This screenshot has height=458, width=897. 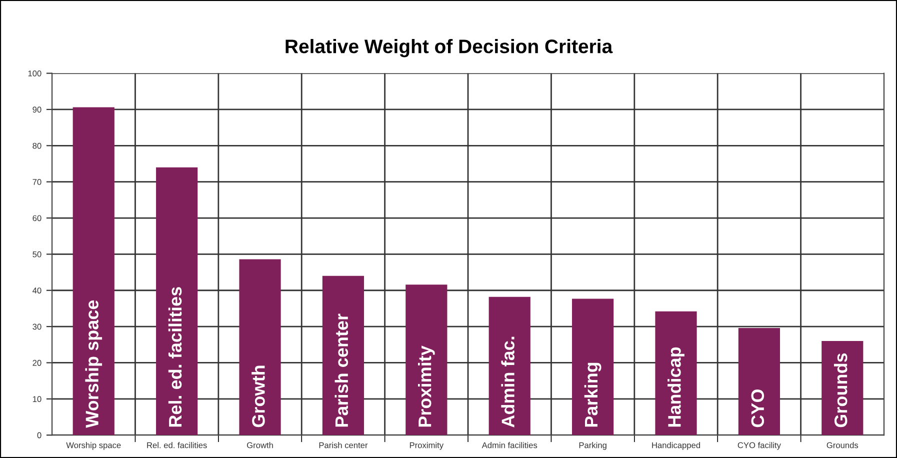 I want to click on annotation: CYO, so click(x=757, y=408).